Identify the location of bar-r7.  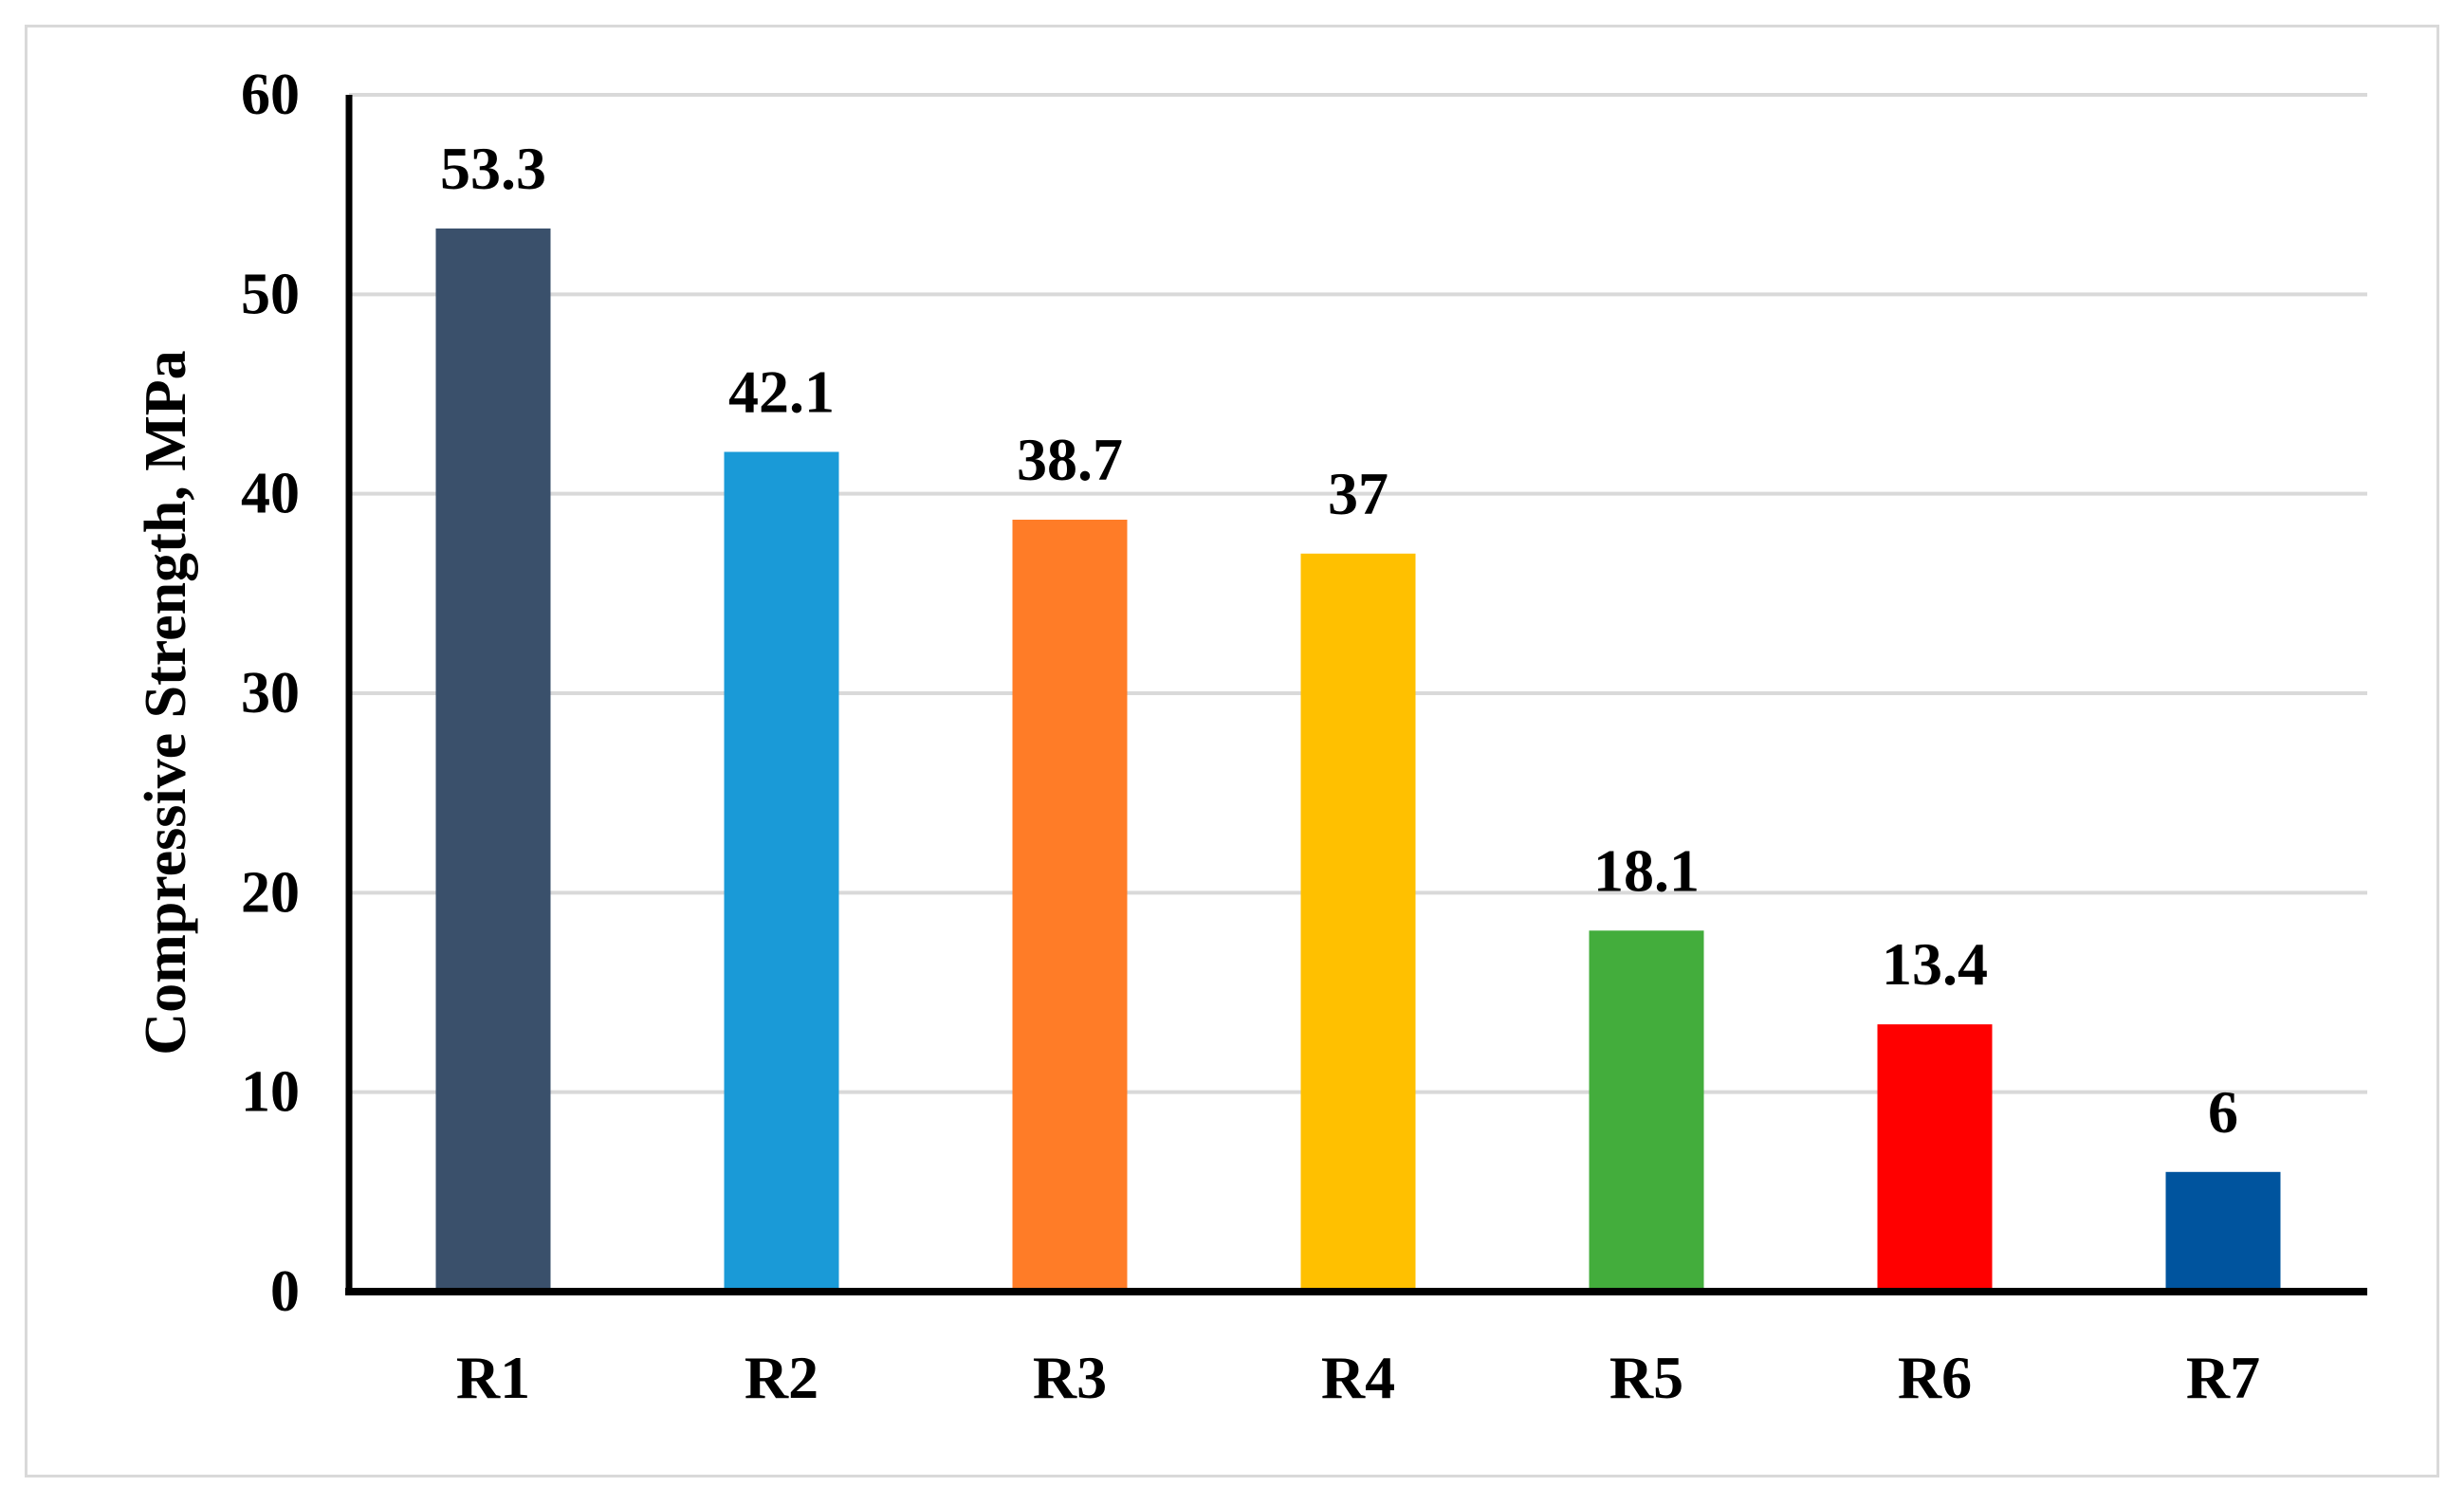
(2223, 1231).